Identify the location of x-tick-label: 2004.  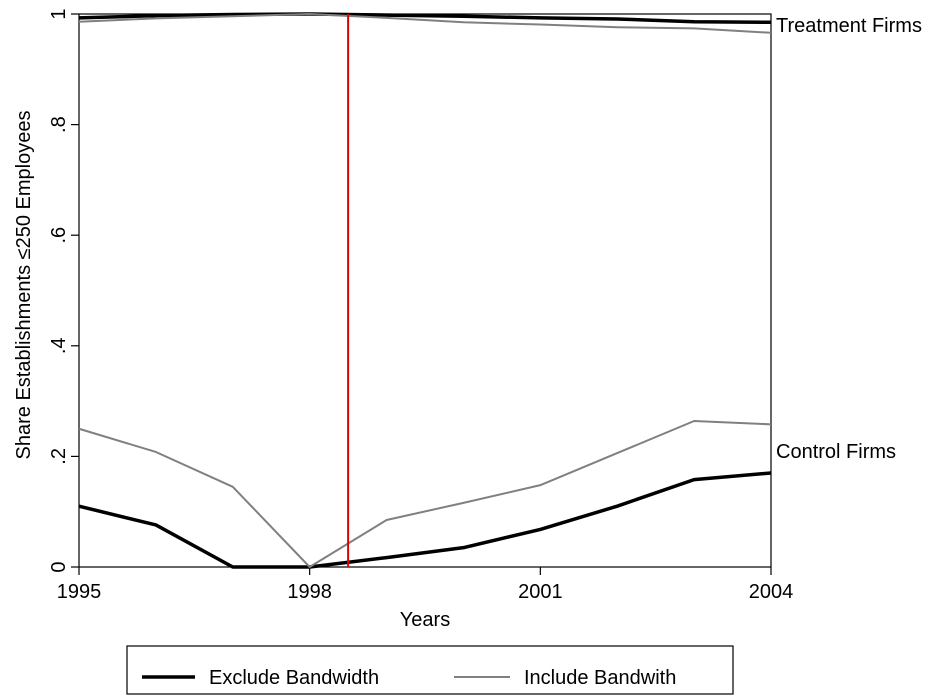
(771, 592).